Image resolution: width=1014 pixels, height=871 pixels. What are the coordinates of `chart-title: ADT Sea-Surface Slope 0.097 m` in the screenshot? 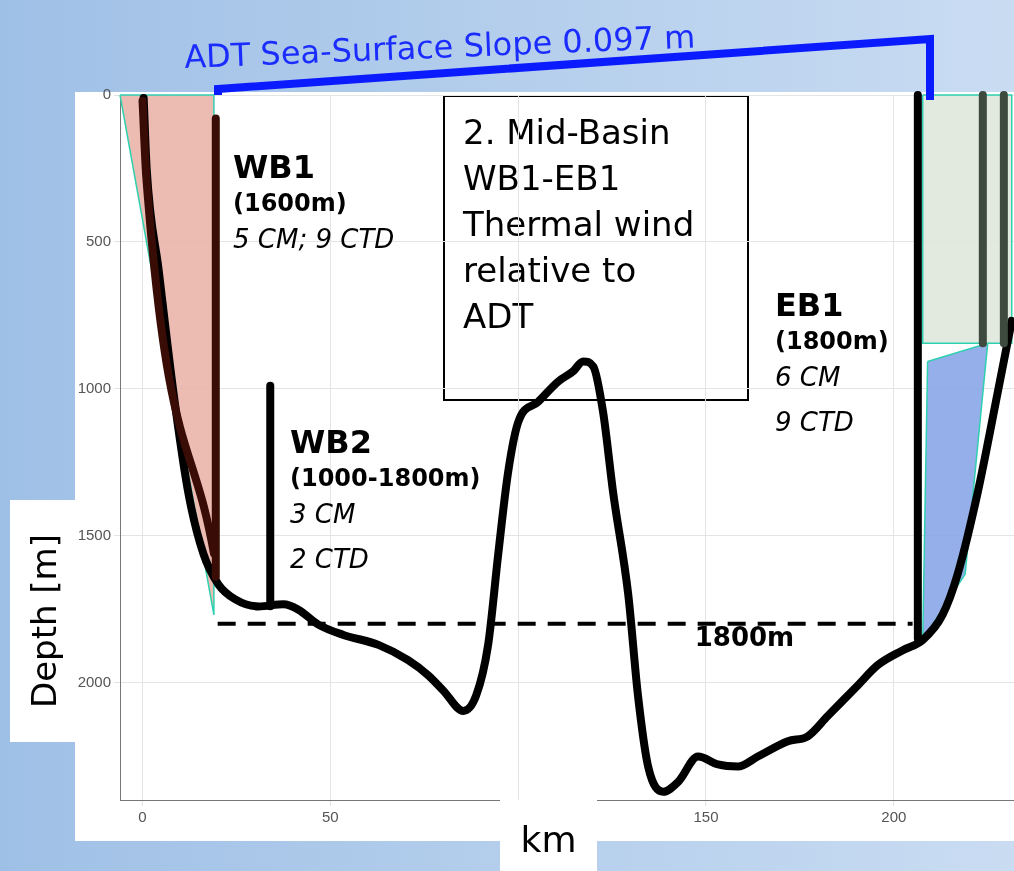 It's located at (439, 46).